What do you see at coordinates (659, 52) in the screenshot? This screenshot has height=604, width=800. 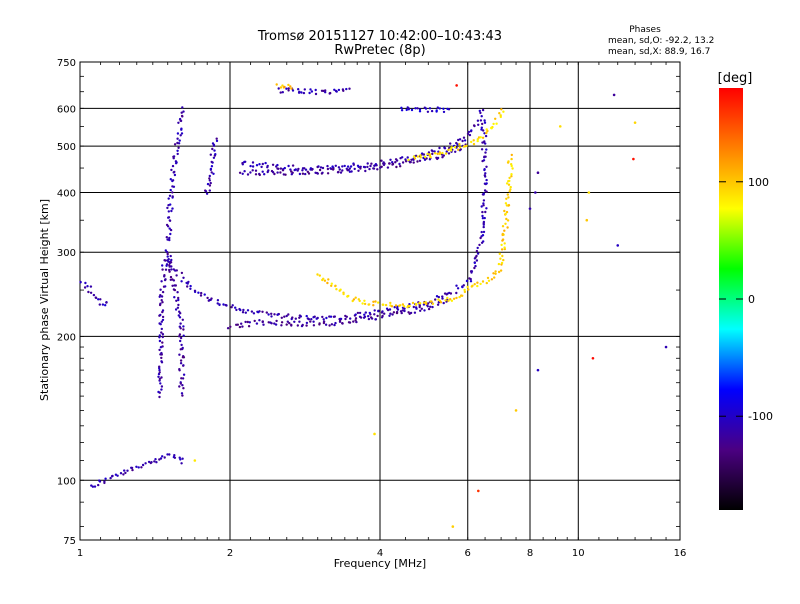 I see `phase-info-x: mean, sd,X: 88.9, 16.7` at bounding box center [659, 52].